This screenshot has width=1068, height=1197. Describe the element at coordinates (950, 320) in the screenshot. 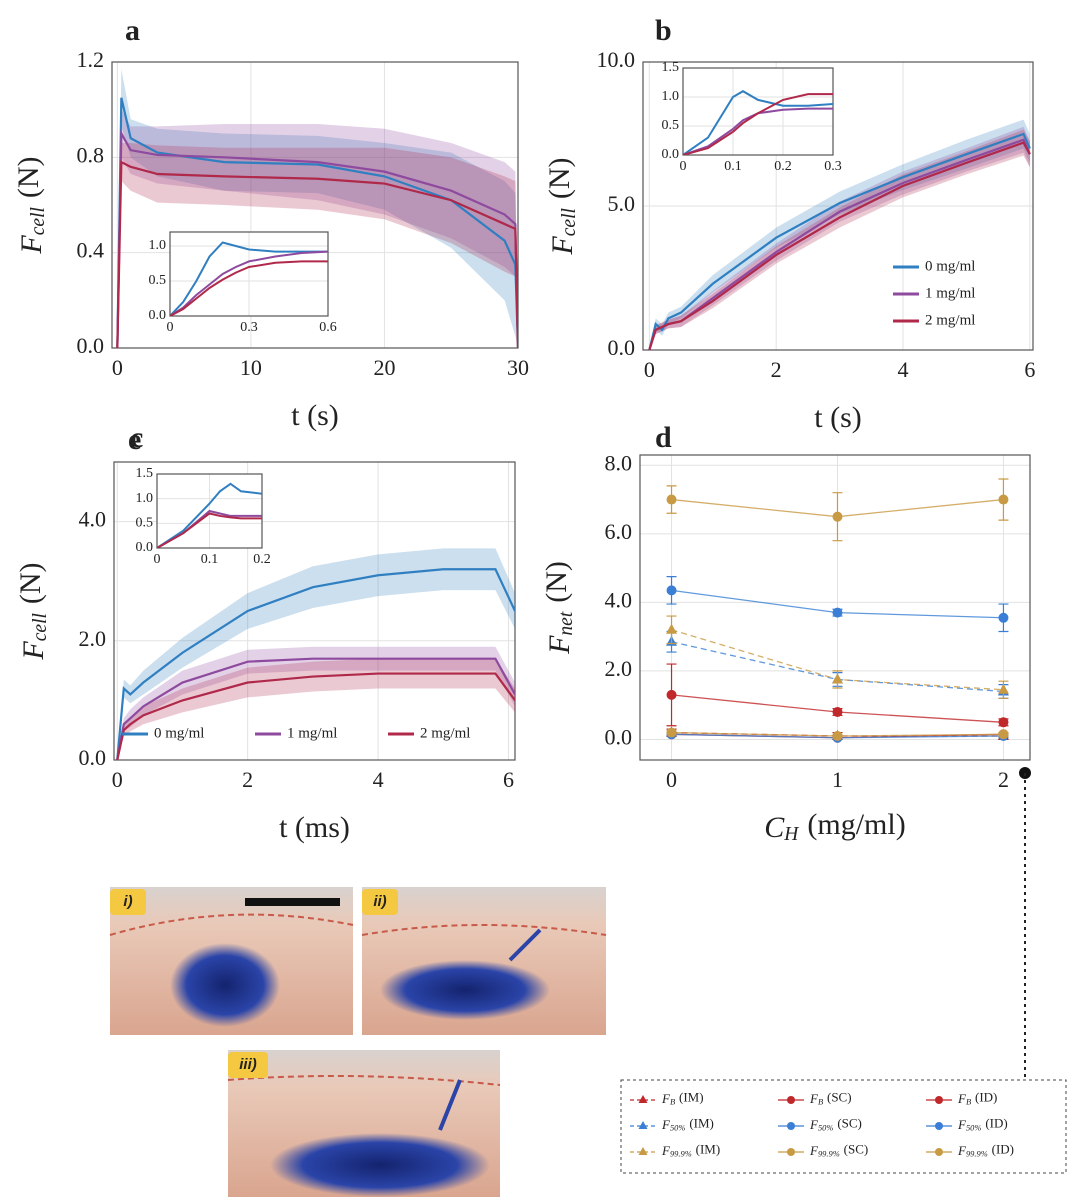

I see `legend-label: 2 mg/ml` at that location.